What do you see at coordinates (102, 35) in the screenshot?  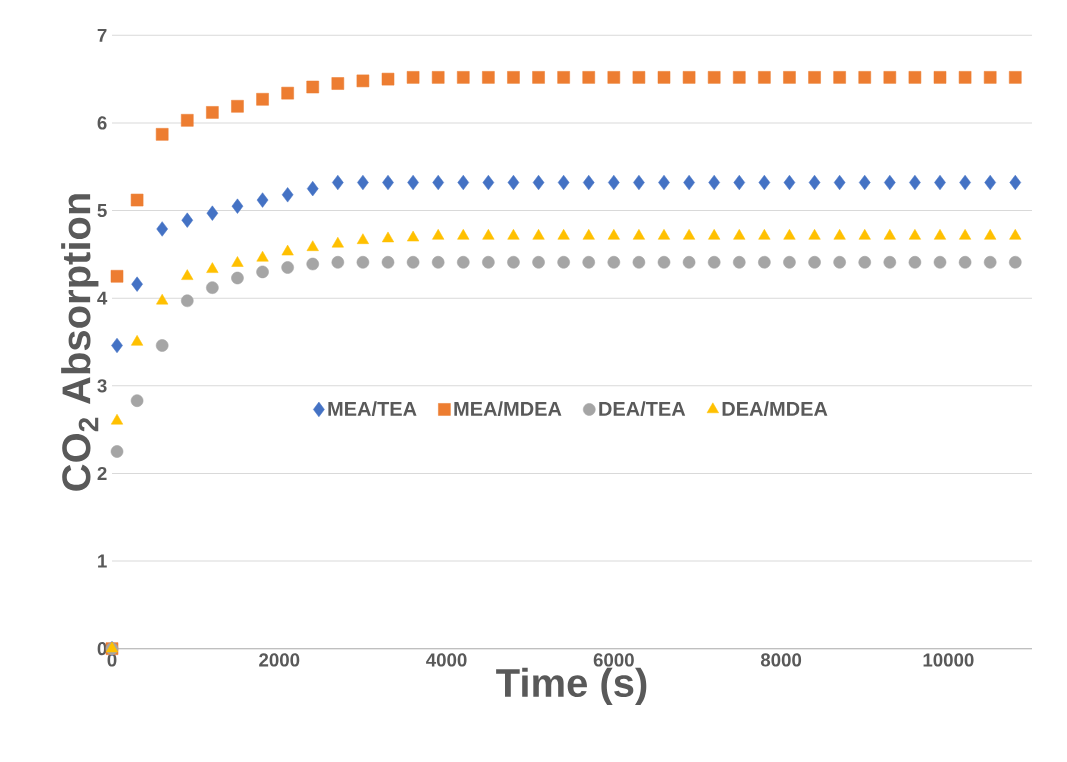 I see `y-tick-label: 7` at bounding box center [102, 35].